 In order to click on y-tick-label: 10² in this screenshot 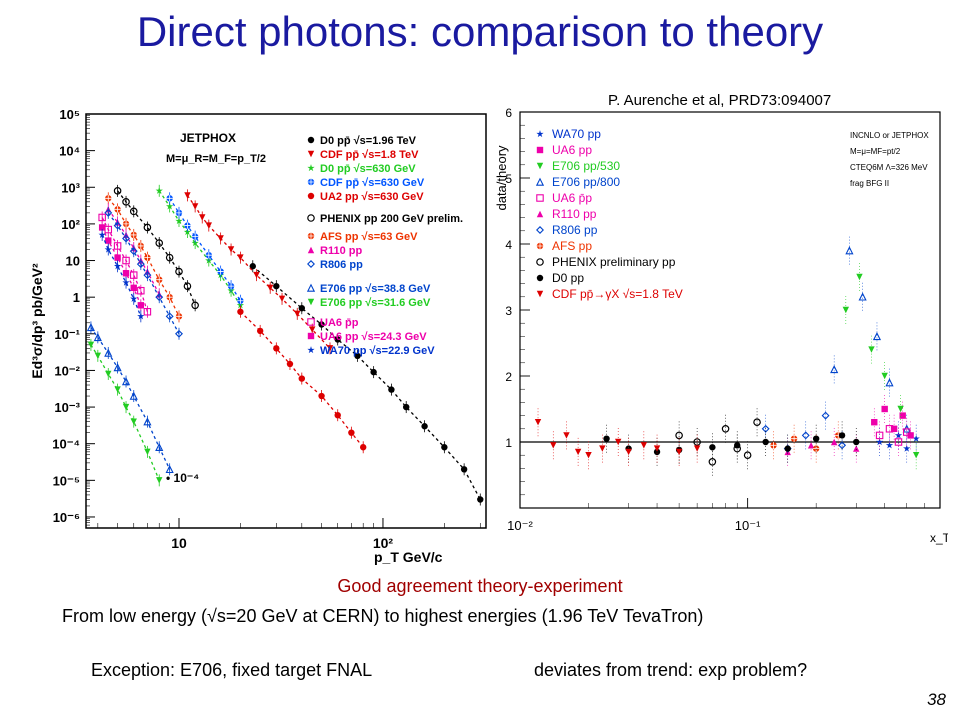, I will do `click(70, 224)`.